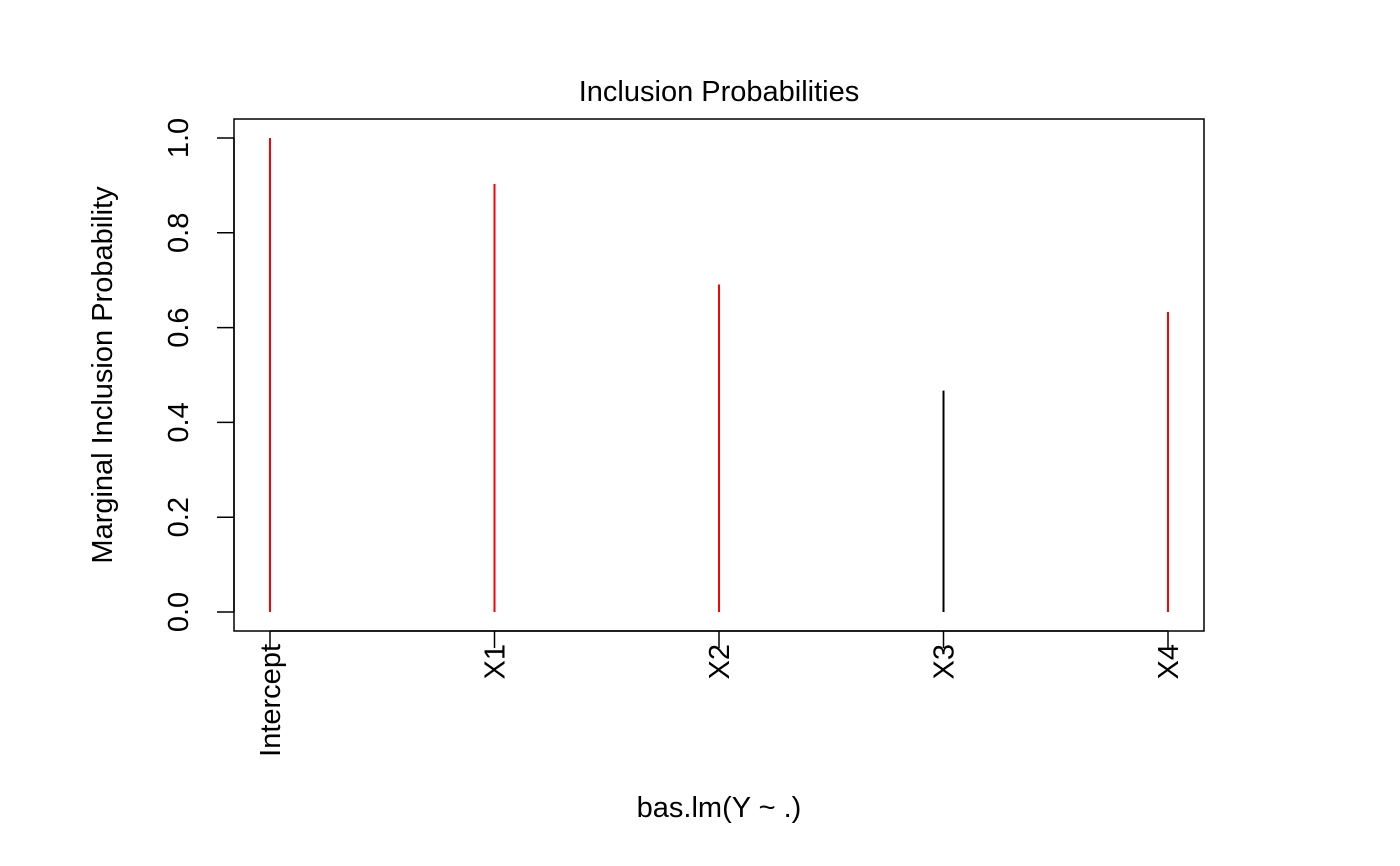 Image resolution: width=1400 pixels, height=866 pixels. I want to click on x-axis: Intercept X1 X2 X3 X4, so click(720, 693).